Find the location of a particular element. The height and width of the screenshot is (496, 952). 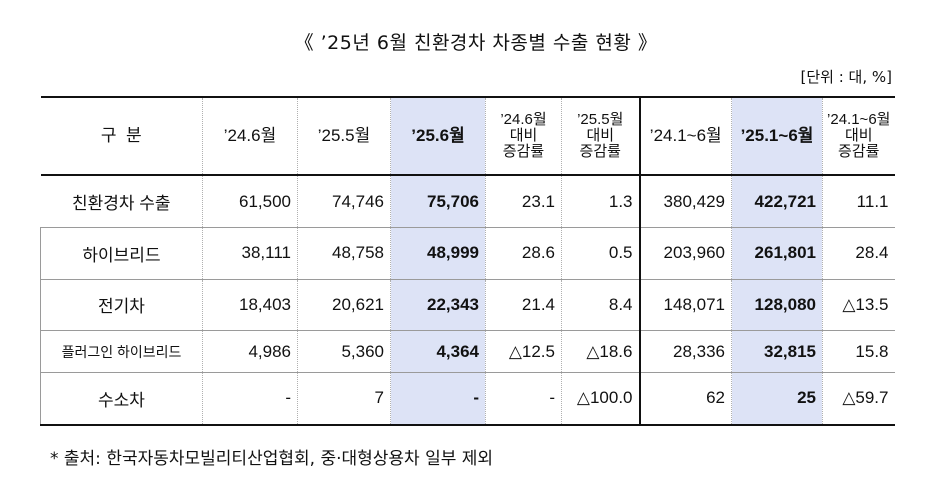

row-label: 전기차 is located at coordinates (121, 305).